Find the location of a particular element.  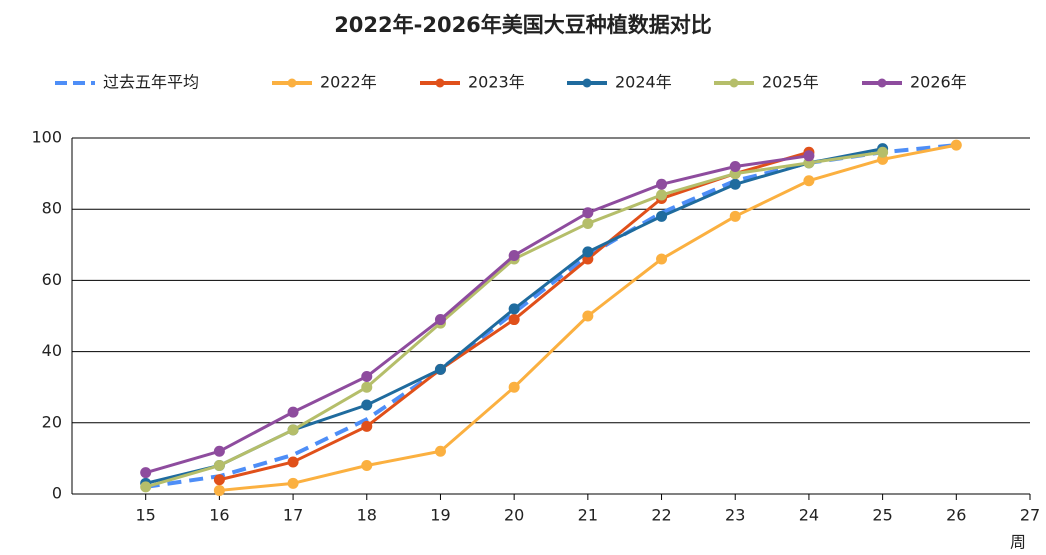

x-tick-label: 17 is located at coordinates (293, 515).